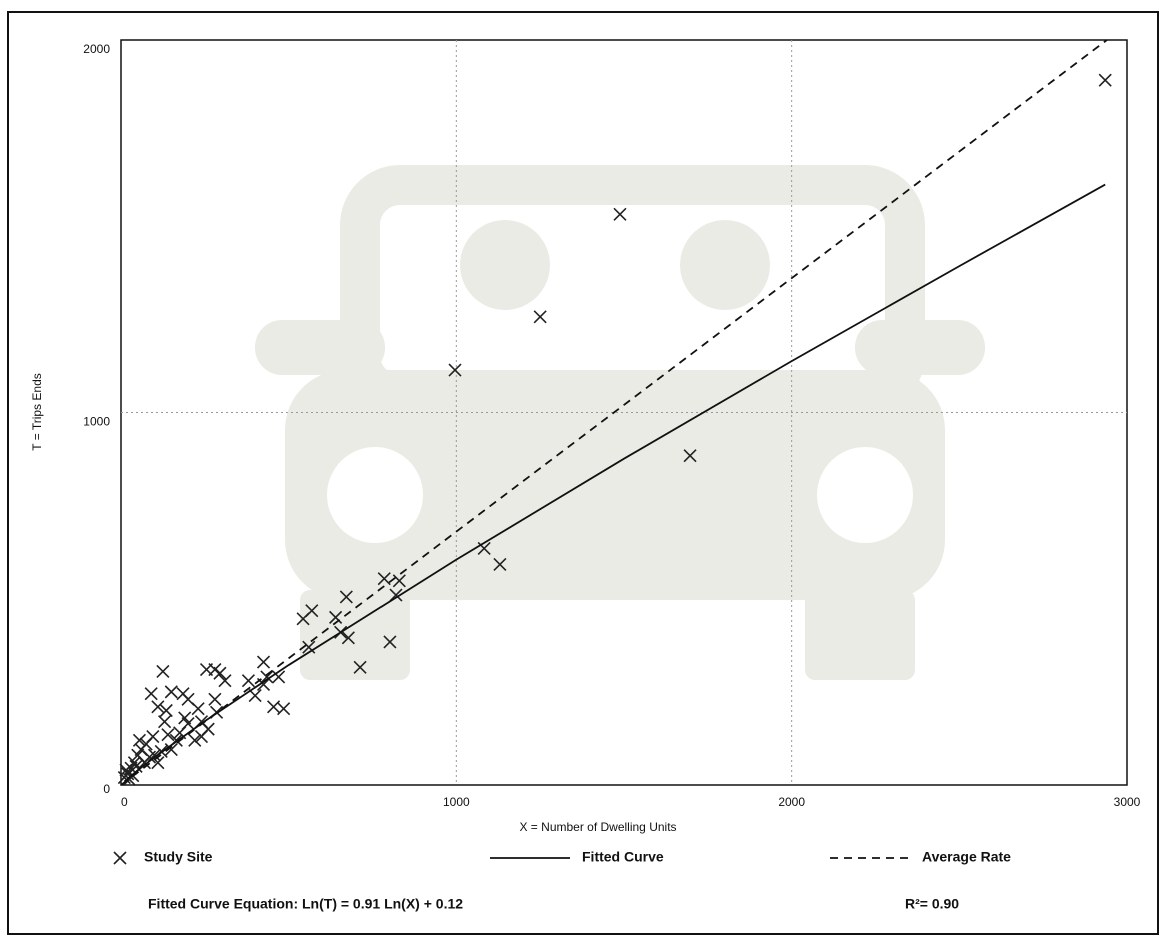 This screenshot has width=1164, height=945. Describe the element at coordinates (96, 422) in the screenshot. I see `y-tick-label: 1000` at that location.